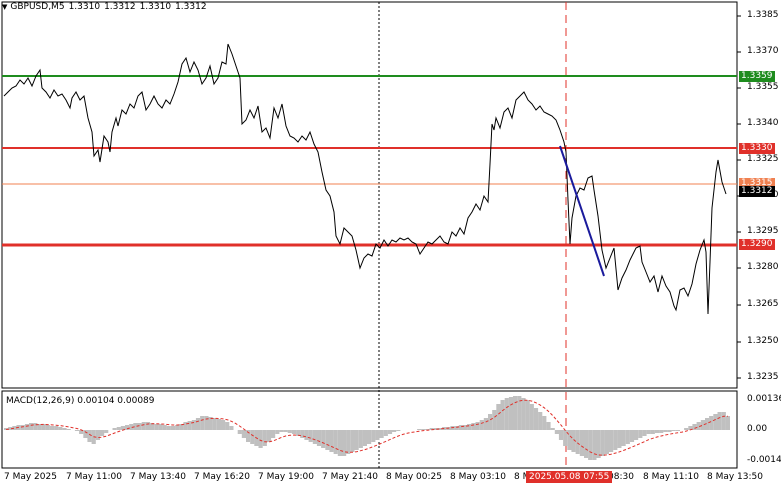  What do you see at coordinates (414, 477) in the screenshot?
I see `time-tick: 8 May 00:25` at bounding box center [414, 477].